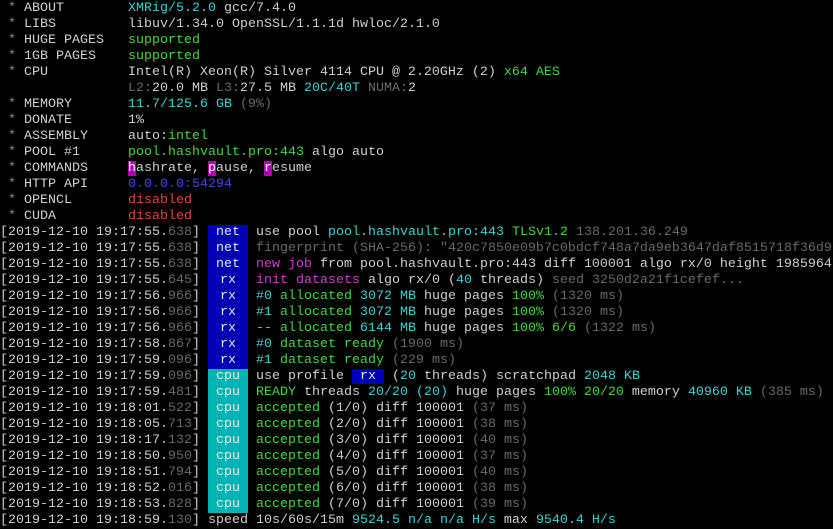 The height and width of the screenshot is (529, 833). What do you see at coordinates (84, 472) in the screenshot?
I see `timestamp-time: 2019-12-10 19:18:51` at bounding box center [84, 472].